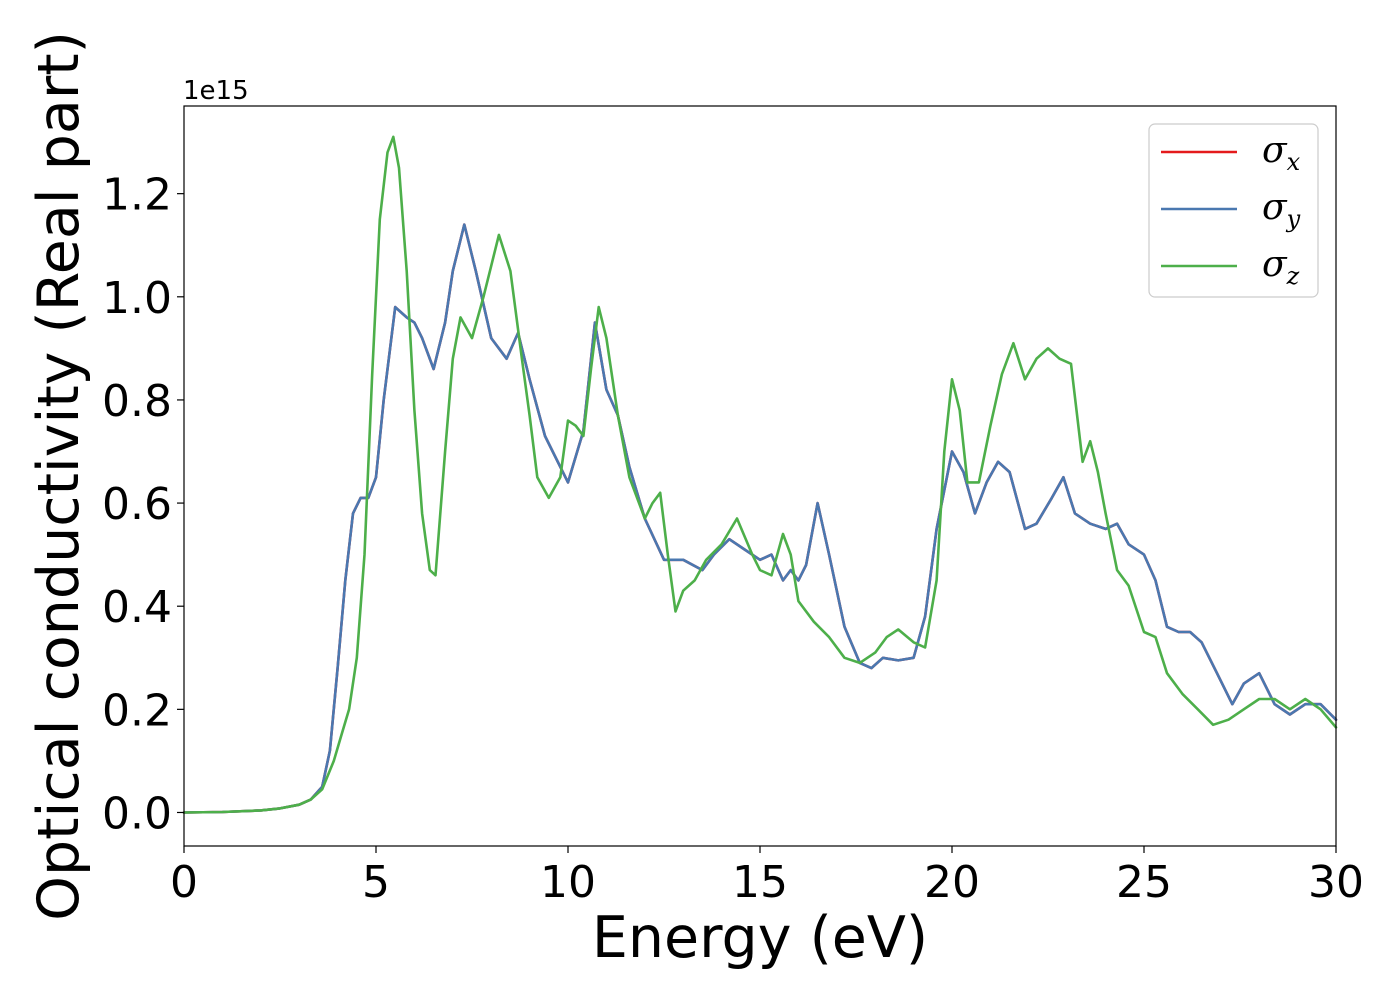  What do you see at coordinates (137, 607) in the screenshot?
I see `y-tick-label: 0.4` at bounding box center [137, 607].